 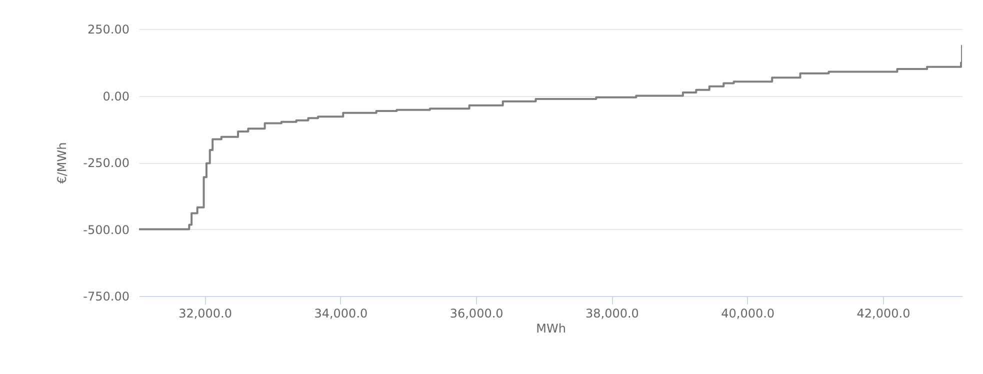 I want to click on y-tick-label: 0.00, so click(x=116, y=96).